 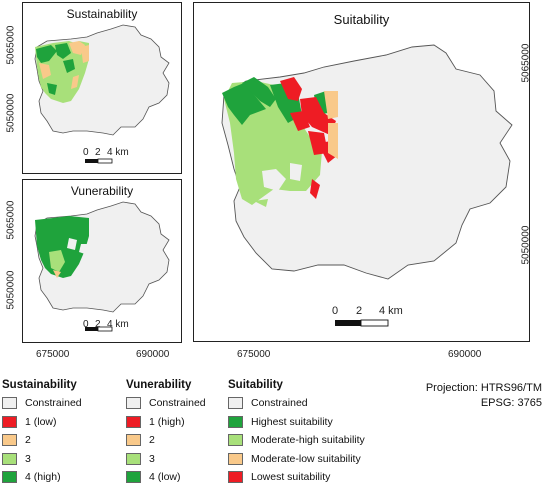 I want to click on map-panel-vunerability: Vunerability 5065000 5050000 0 2 4 km, so click(x=94, y=261).